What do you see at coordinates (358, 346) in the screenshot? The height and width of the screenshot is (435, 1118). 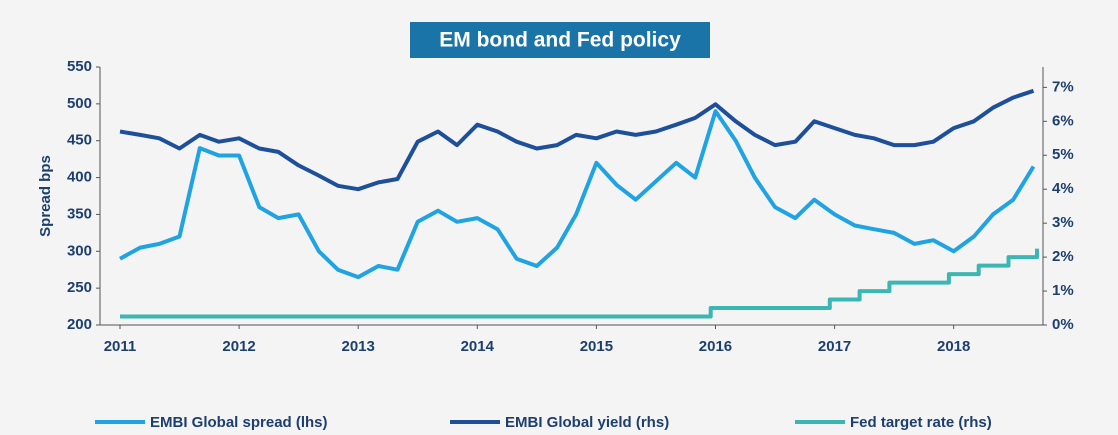 I see `x-tick-label: 2013` at bounding box center [358, 346].